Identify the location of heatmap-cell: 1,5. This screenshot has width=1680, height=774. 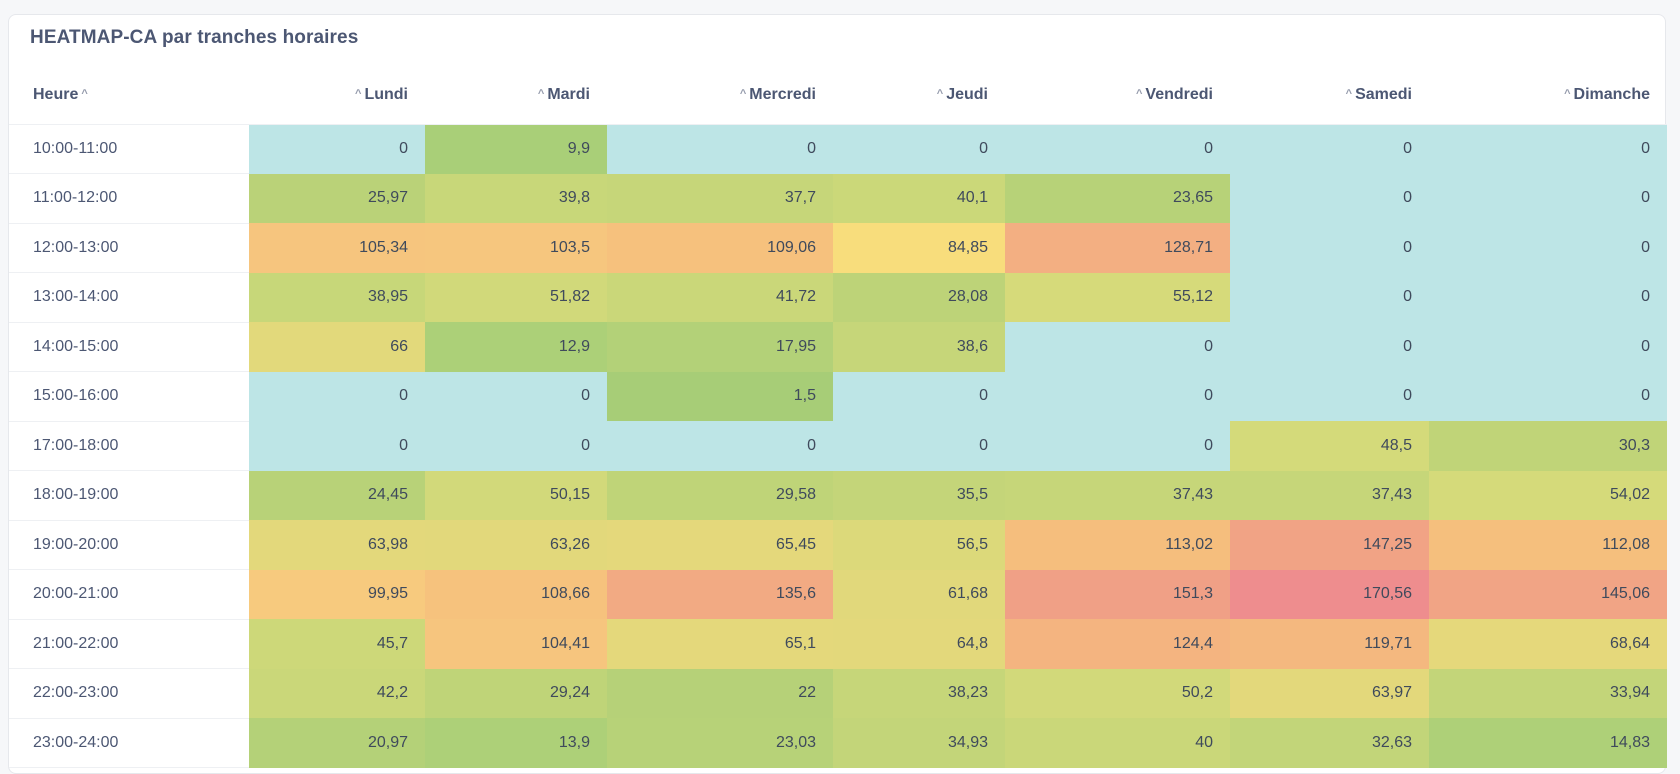
(720, 396).